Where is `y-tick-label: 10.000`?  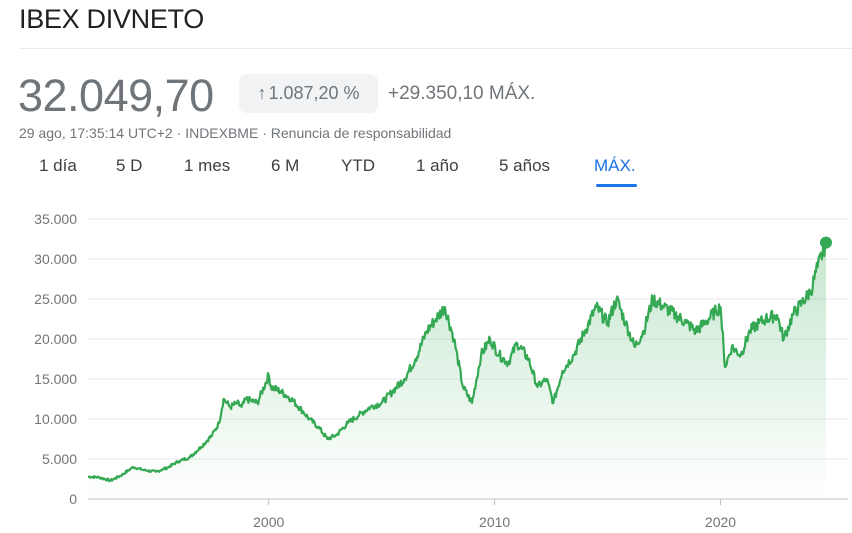
y-tick-label: 10.000 is located at coordinates (55, 419).